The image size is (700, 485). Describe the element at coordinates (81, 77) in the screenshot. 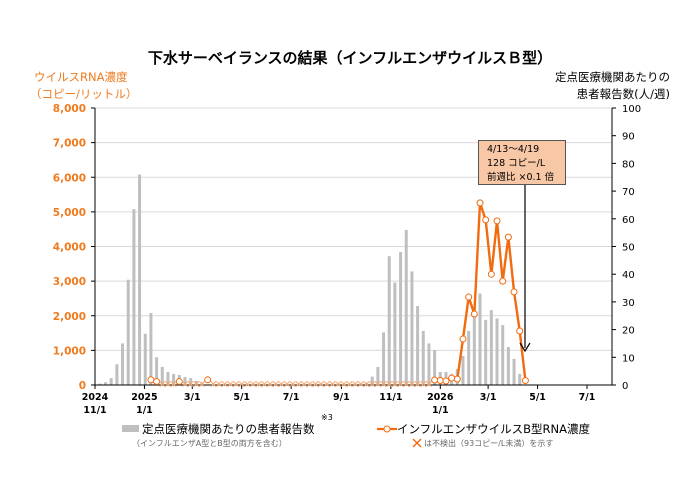

I see `left-axis-title-line1: ウイルスRNA濃度` at that location.